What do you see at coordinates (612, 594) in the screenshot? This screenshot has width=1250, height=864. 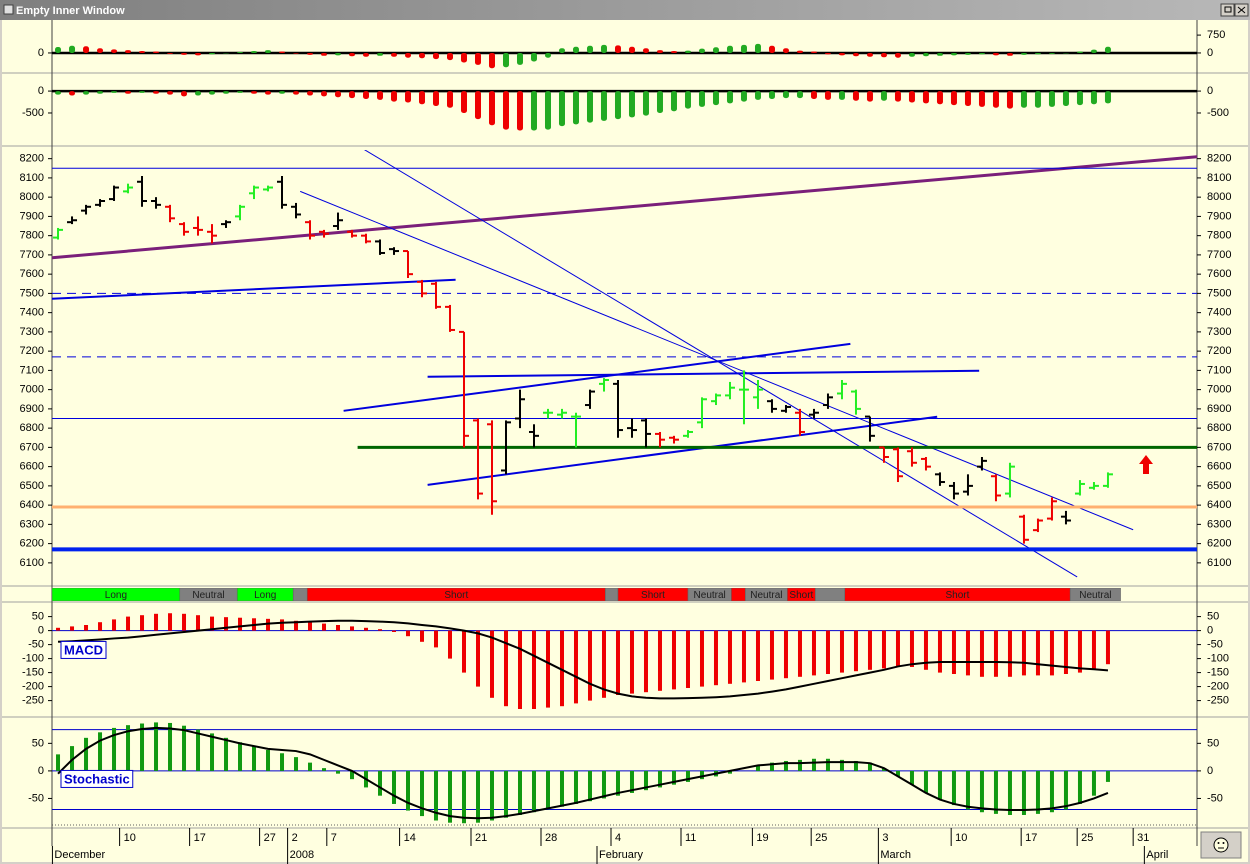 I see `state-segment` at bounding box center [612, 594].